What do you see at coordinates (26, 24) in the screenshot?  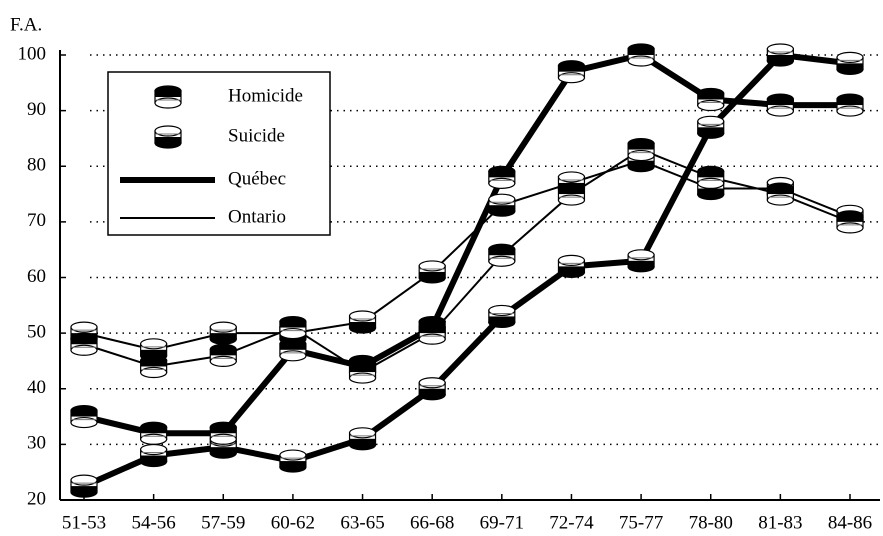 I see `y-axis-label: F.A.` at bounding box center [26, 24].